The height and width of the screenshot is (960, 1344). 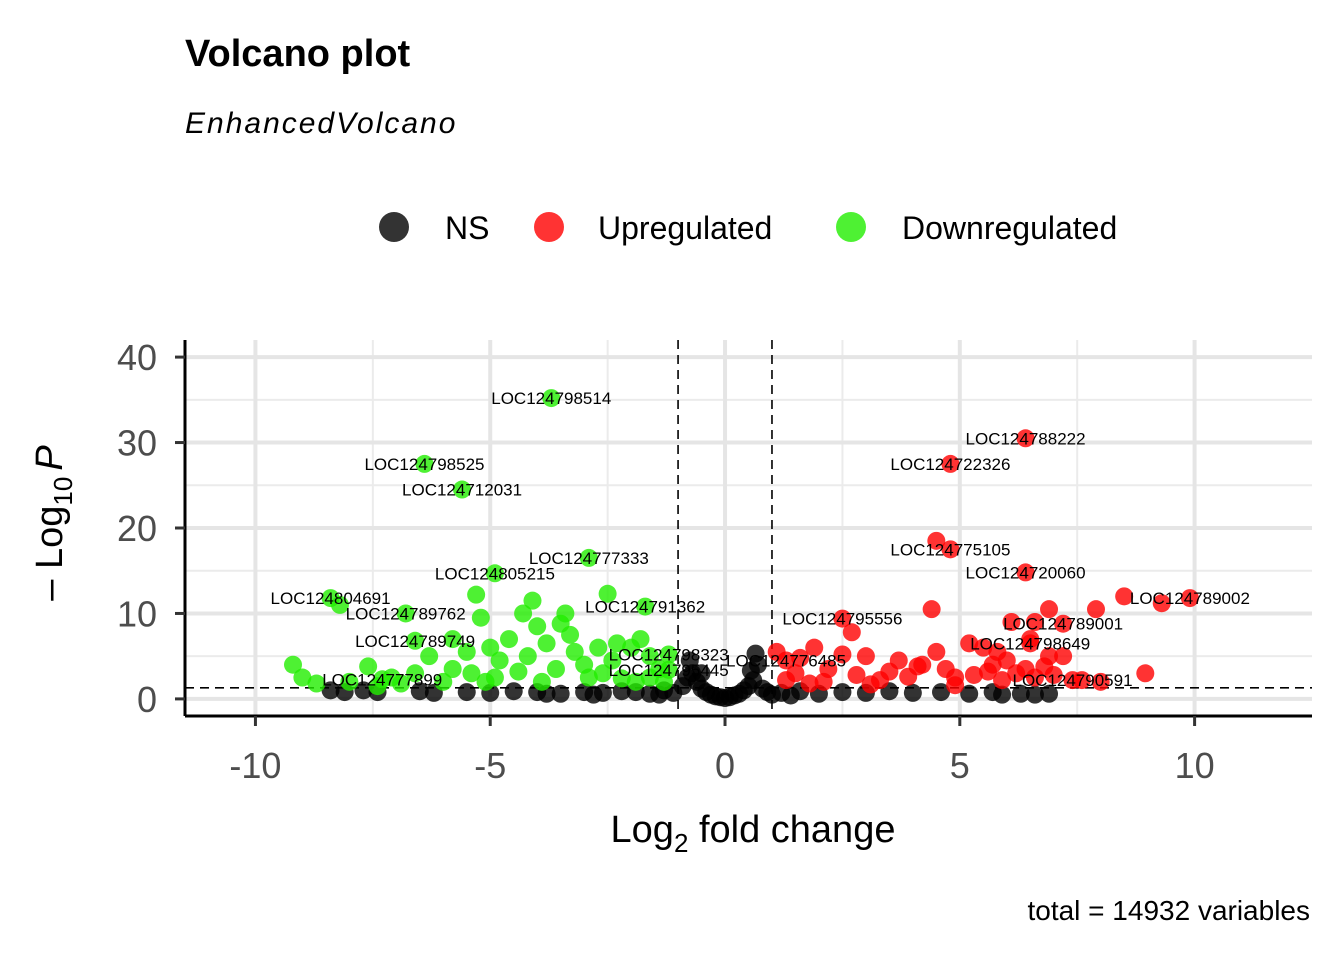 I want to click on point-loc124790591, so click(x=1072, y=680).